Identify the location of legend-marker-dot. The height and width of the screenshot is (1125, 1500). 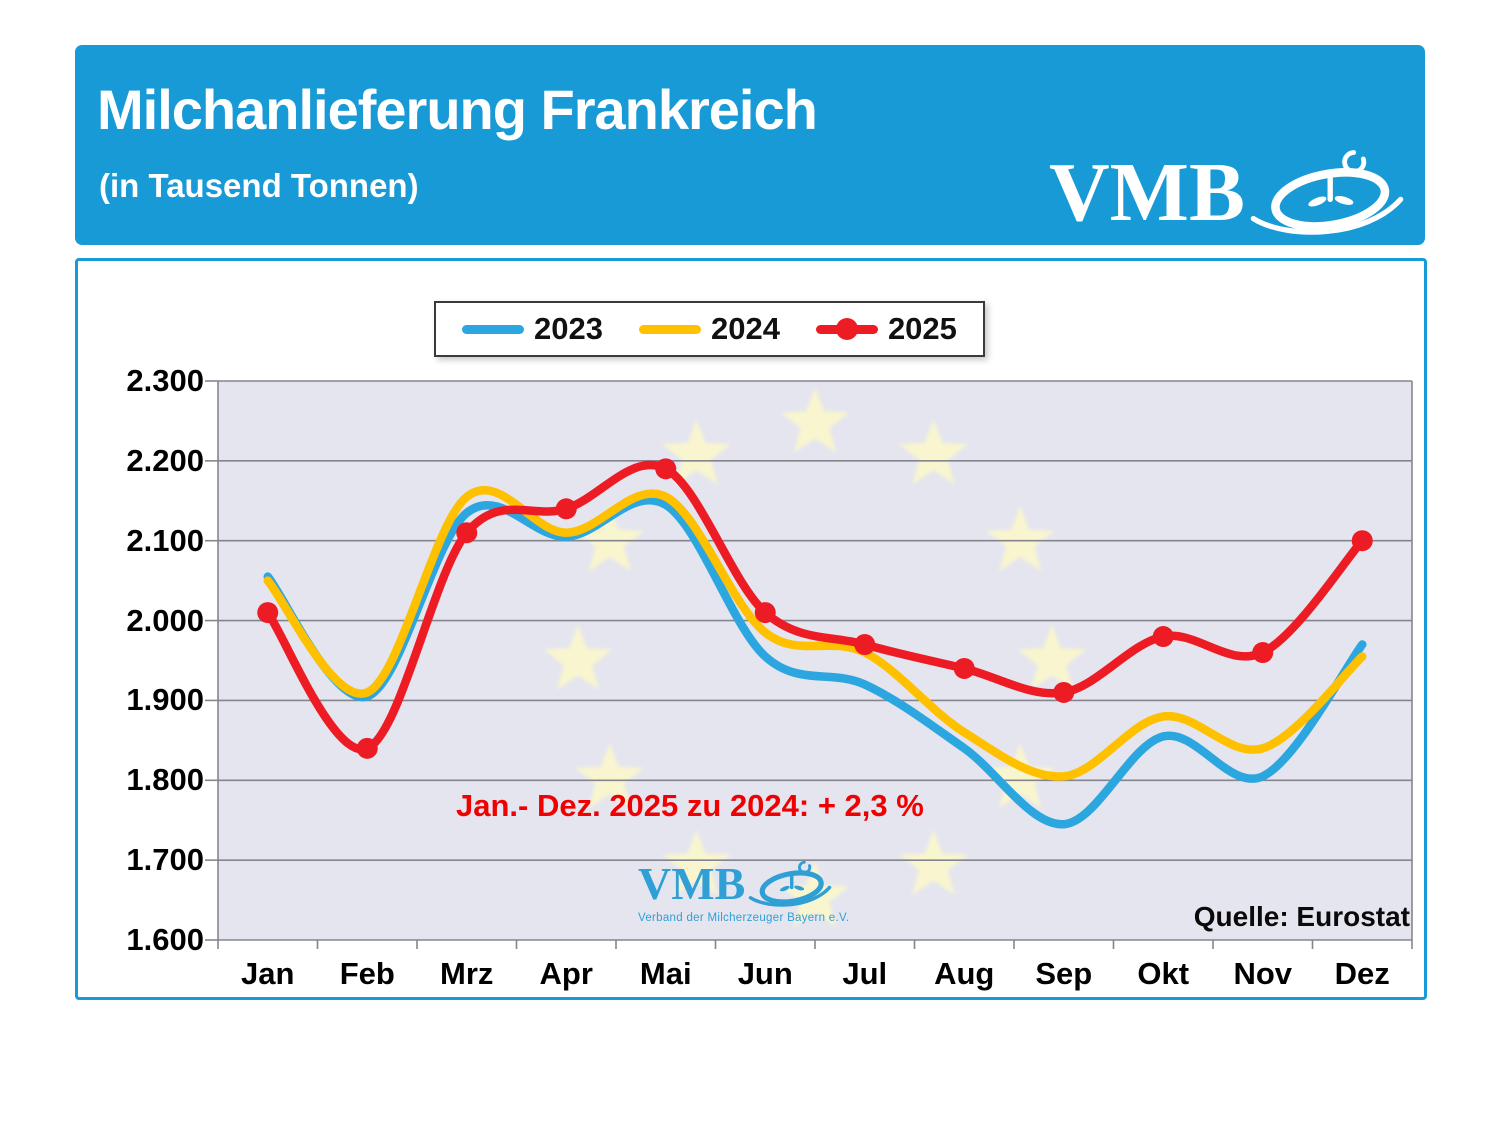
(846, 329).